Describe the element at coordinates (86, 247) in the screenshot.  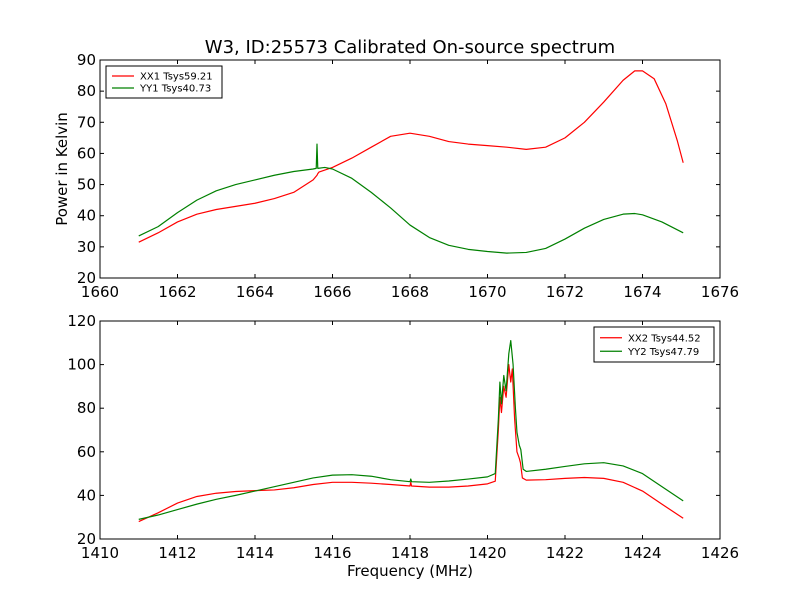
I see `y-tick-label: 30` at that location.